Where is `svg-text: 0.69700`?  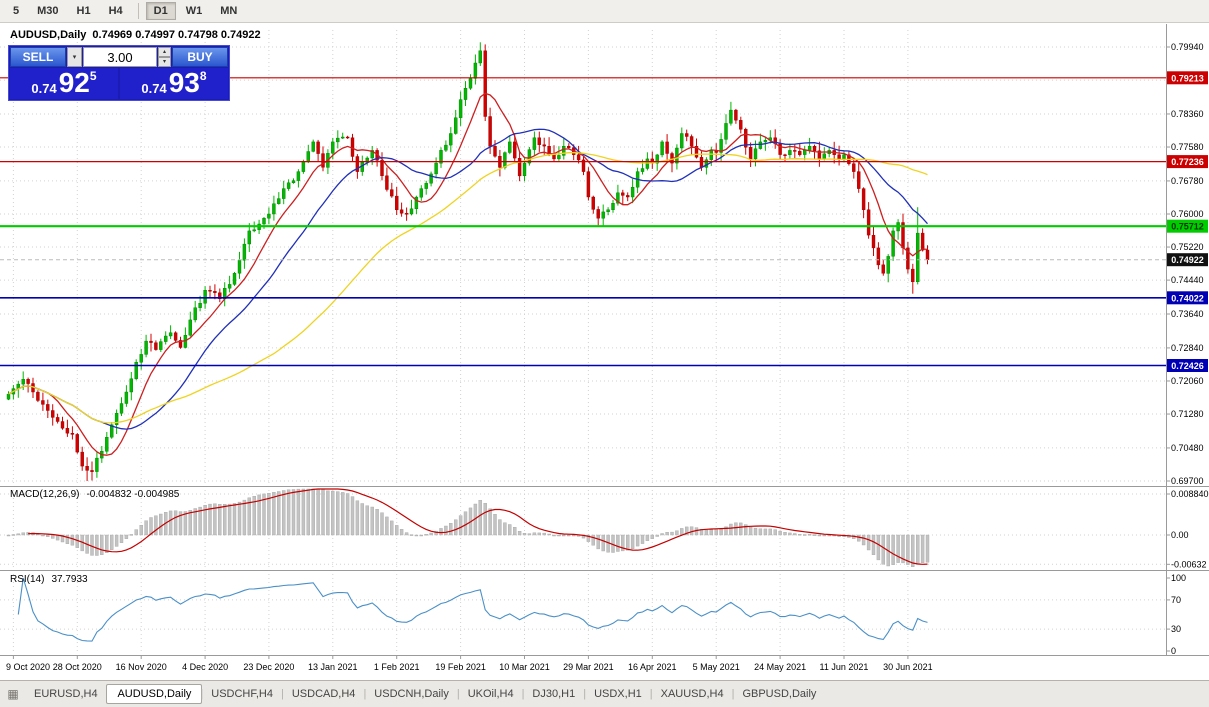 svg-text: 0.69700 is located at coordinates (1187, 481).